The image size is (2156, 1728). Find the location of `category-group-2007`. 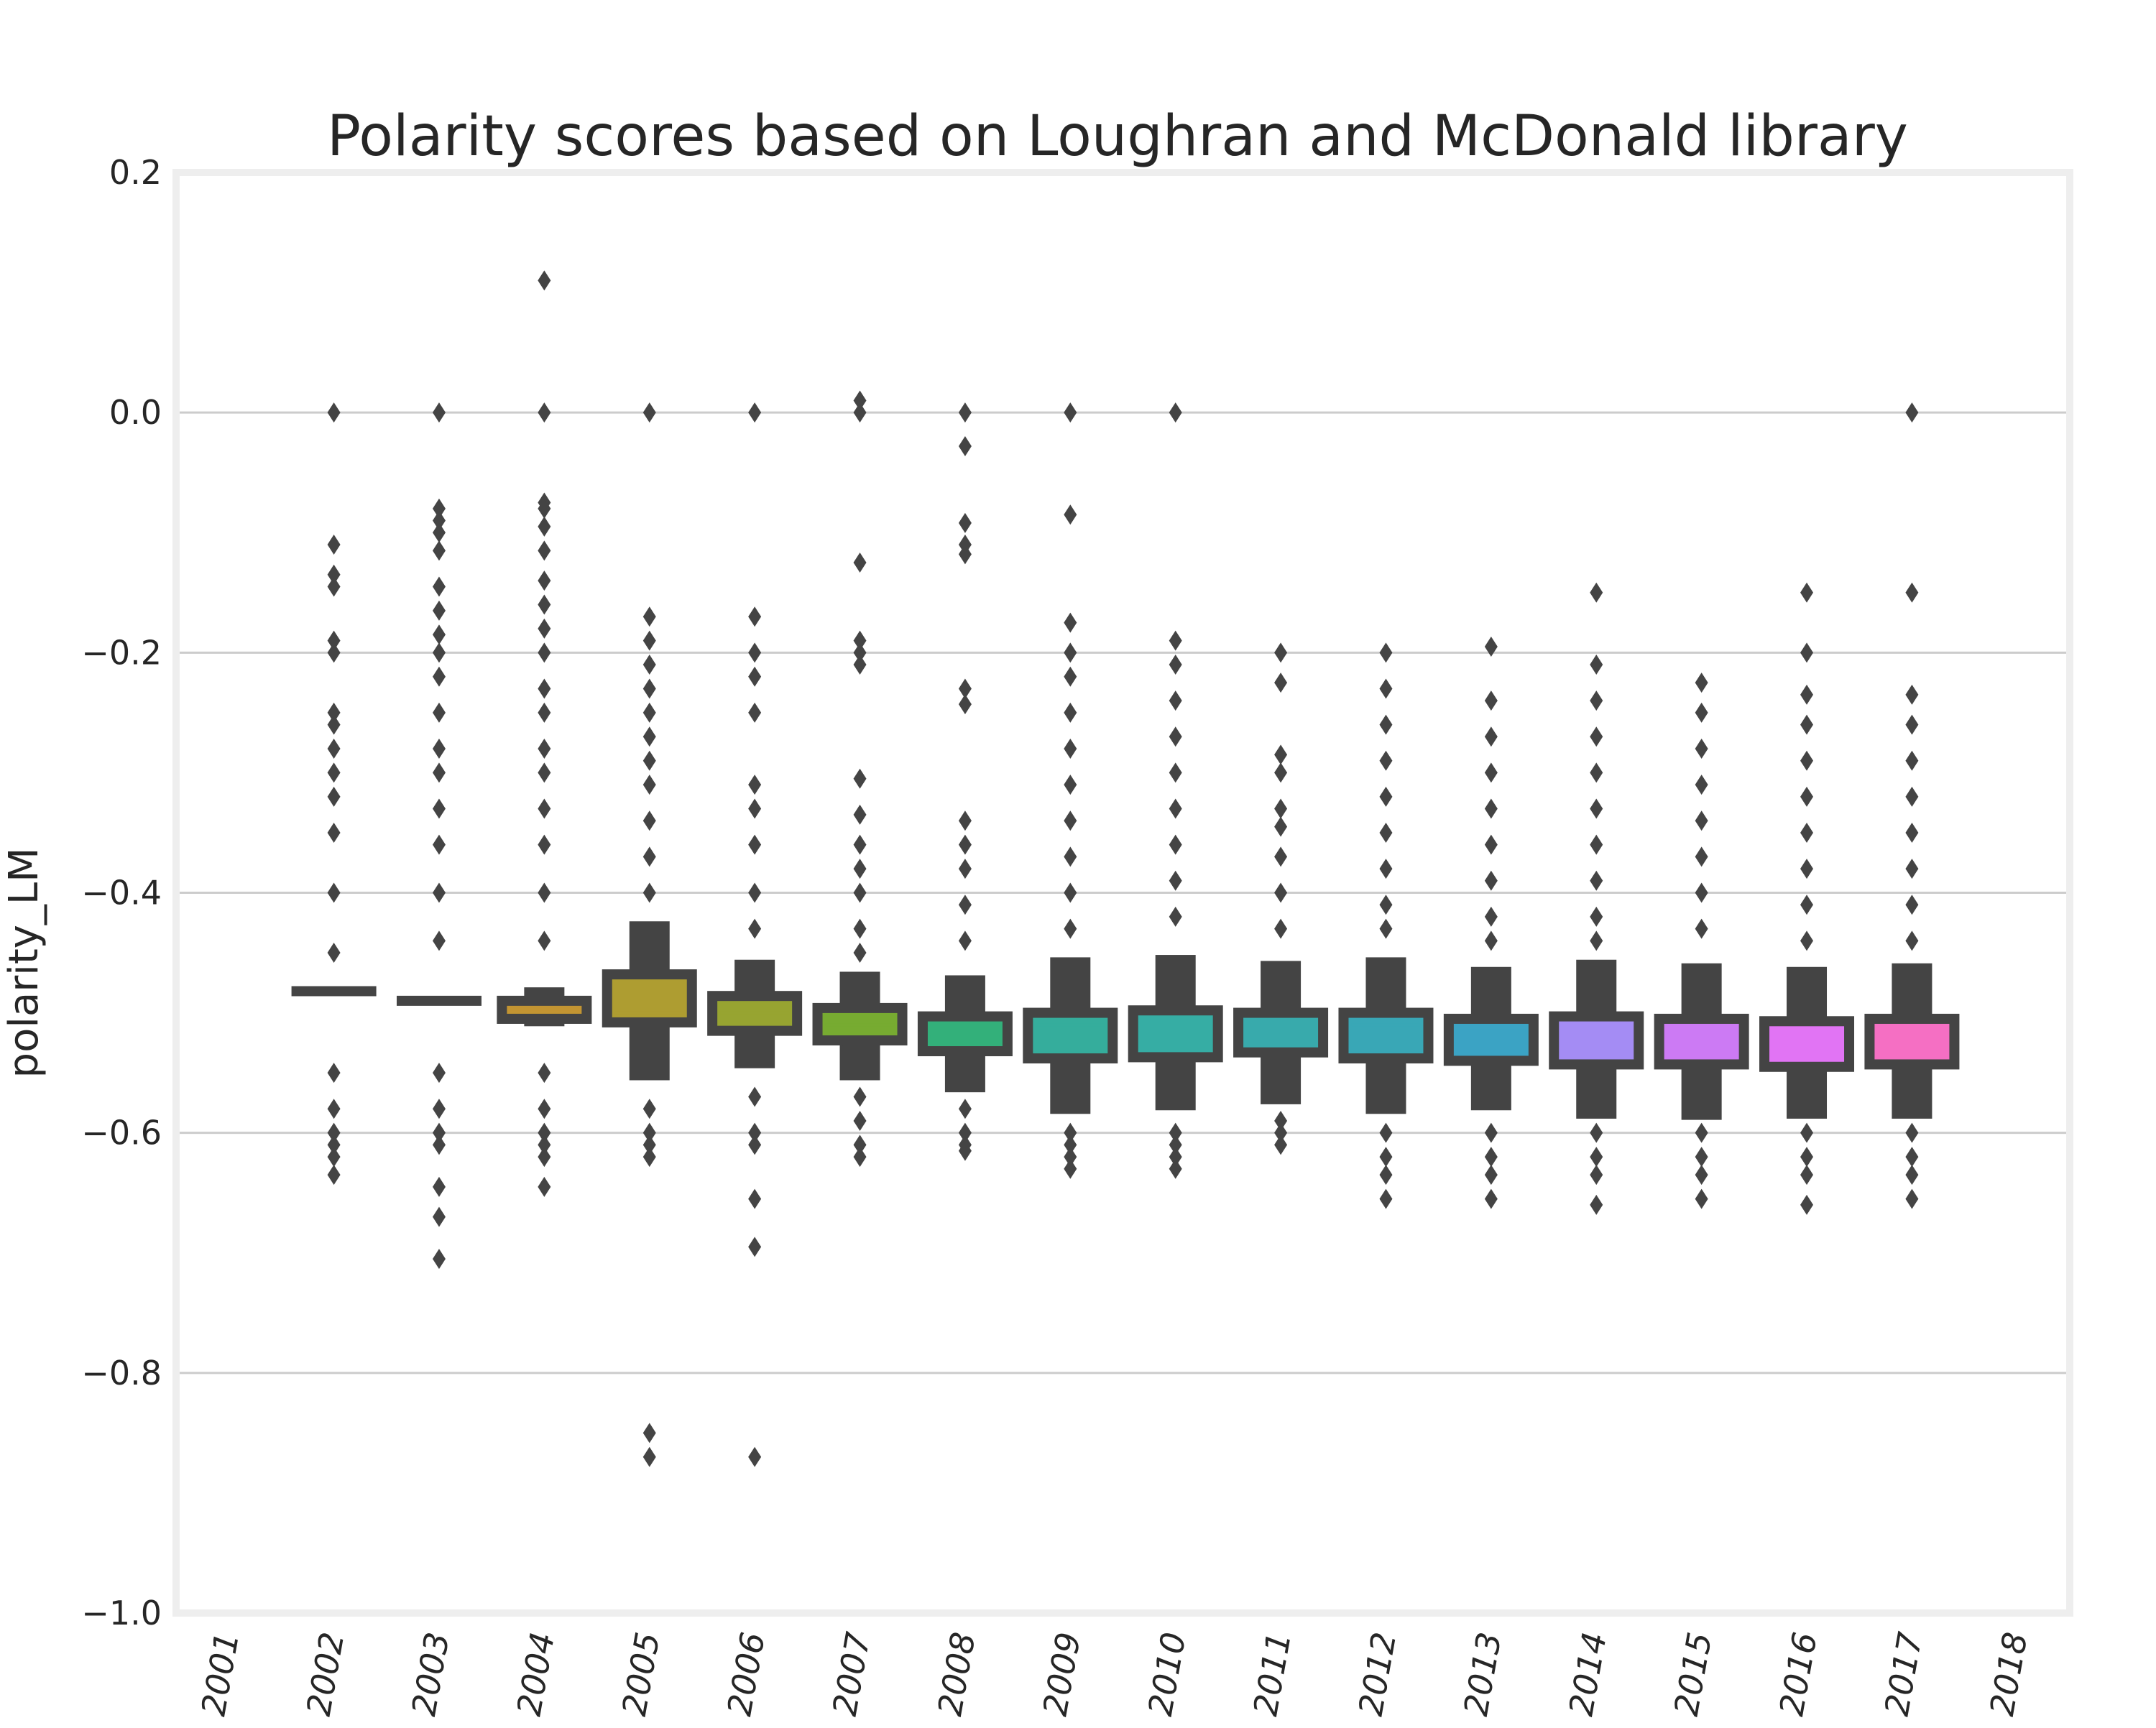

category-group-2007 is located at coordinates (860, 779).